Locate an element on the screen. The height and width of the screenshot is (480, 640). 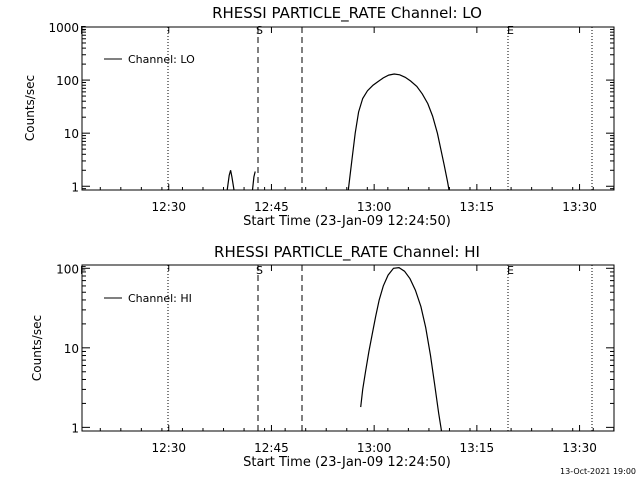
legend: Channel: HI is located at coordinates (148, 298).